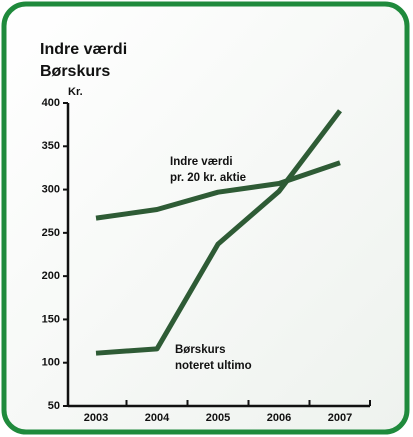 This screenshot has width=413, height=437. I want to click on chart-title: Børskurs, so click(75, 71).